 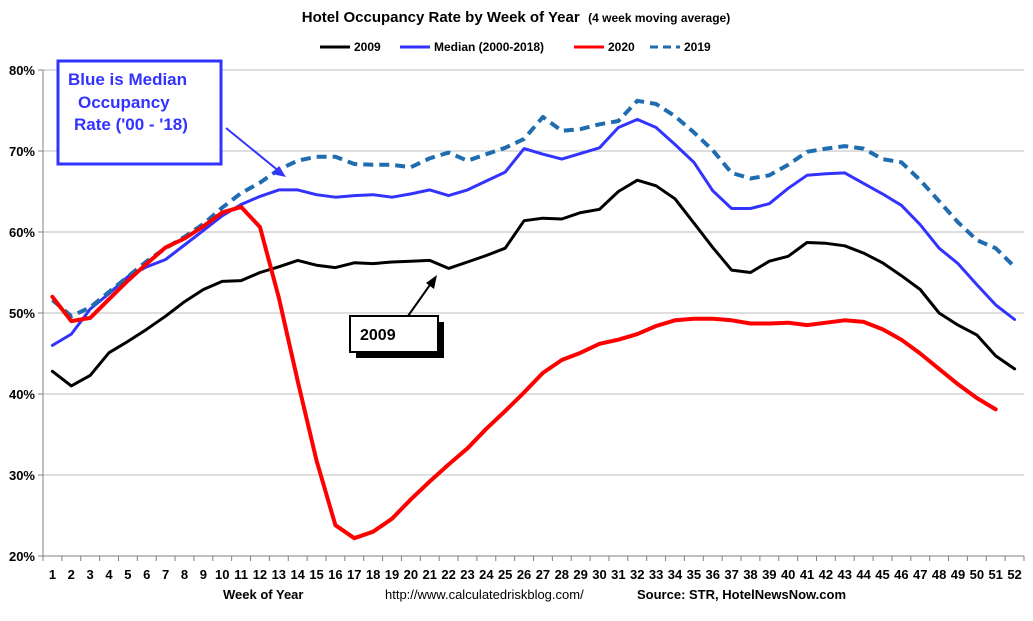 I want to click on x-tick-label-41: 41, so click(x=807, y=574).